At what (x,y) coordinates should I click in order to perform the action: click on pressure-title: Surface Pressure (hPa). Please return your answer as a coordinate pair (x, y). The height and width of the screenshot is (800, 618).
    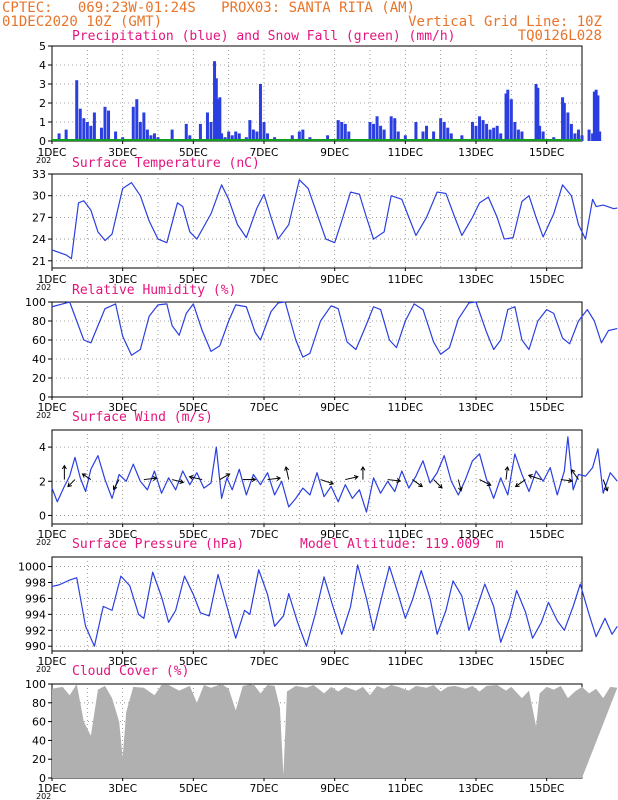
    Looking at the image, I should click on (158, 544).